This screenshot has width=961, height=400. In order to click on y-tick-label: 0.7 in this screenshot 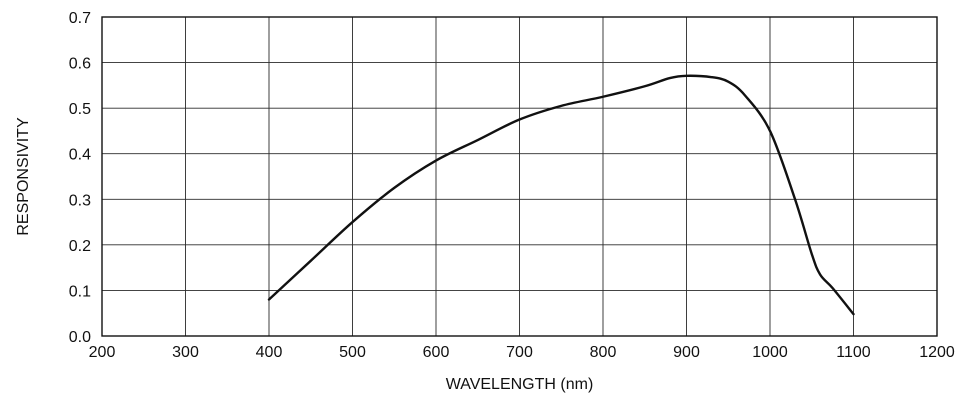, I will do `click(80, 18)`.